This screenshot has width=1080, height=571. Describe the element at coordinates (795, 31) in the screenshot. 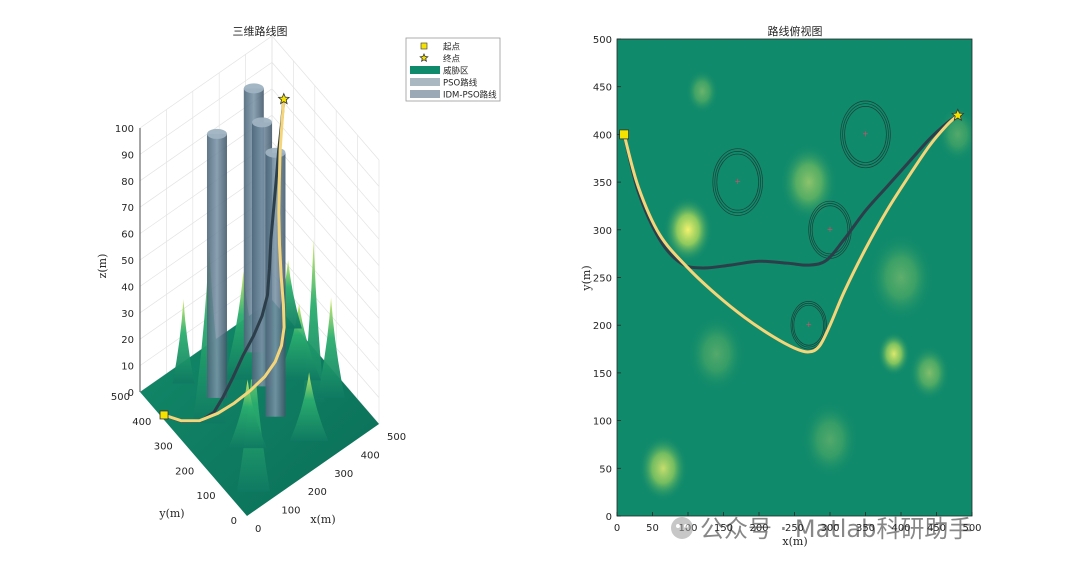

I see `topview-title: 路线俯视图` at that location.